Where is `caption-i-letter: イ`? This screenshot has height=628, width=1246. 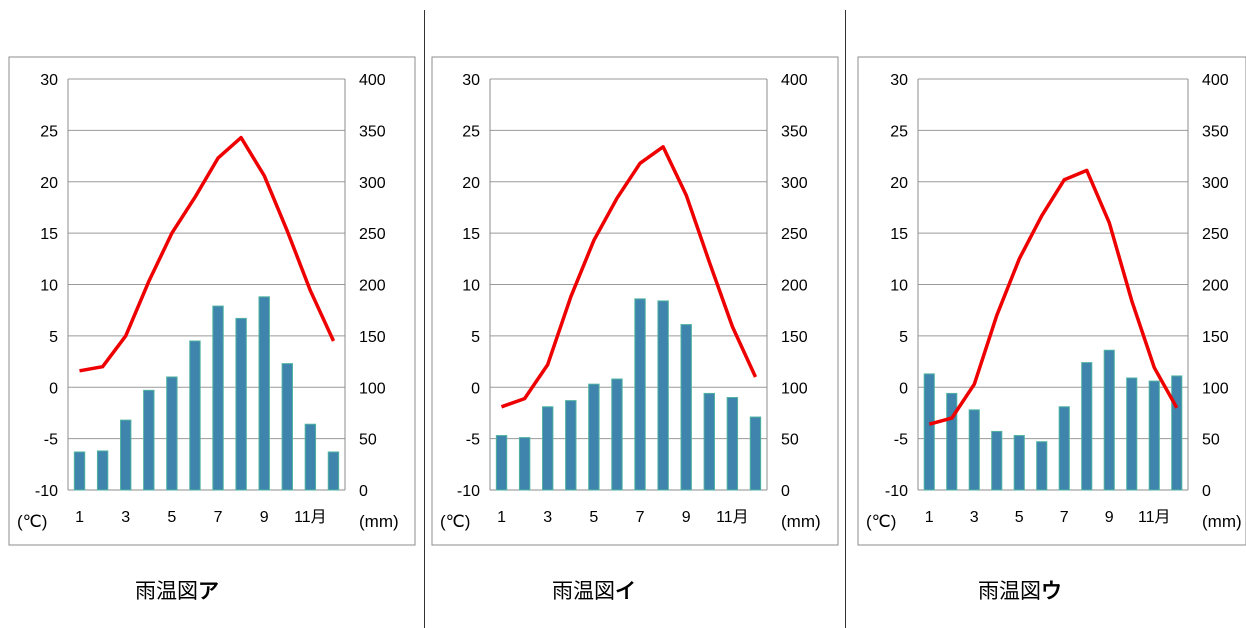 caption-i-letter: イ is located at coordinates (625, 591).